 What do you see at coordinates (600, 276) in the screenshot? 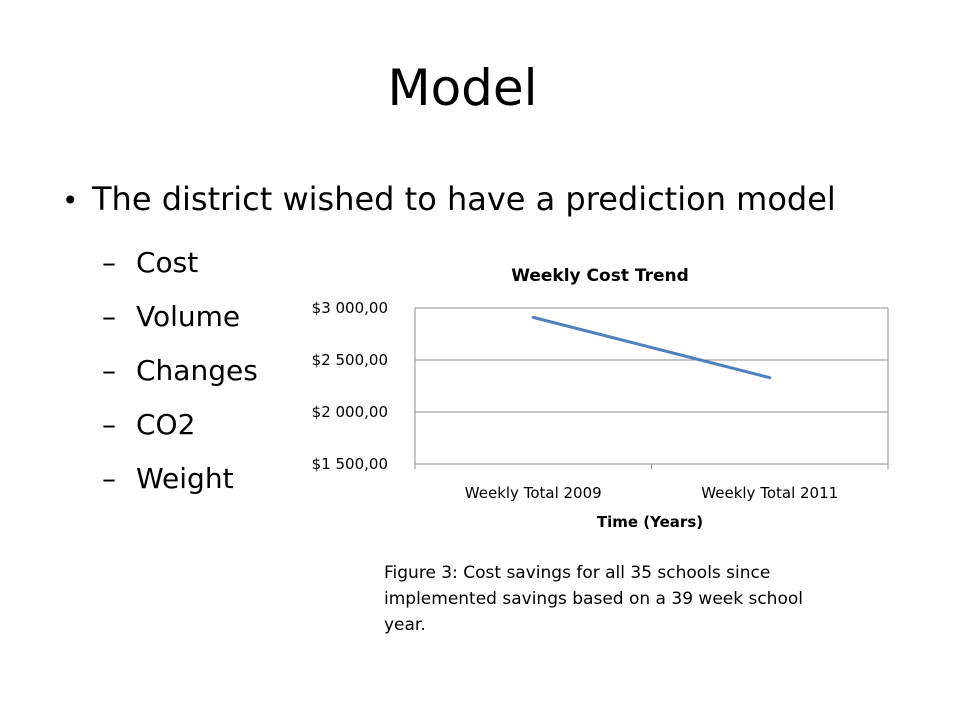
I see `chart-title: Weekly Cost Trend` at bounding box center [600, 276].